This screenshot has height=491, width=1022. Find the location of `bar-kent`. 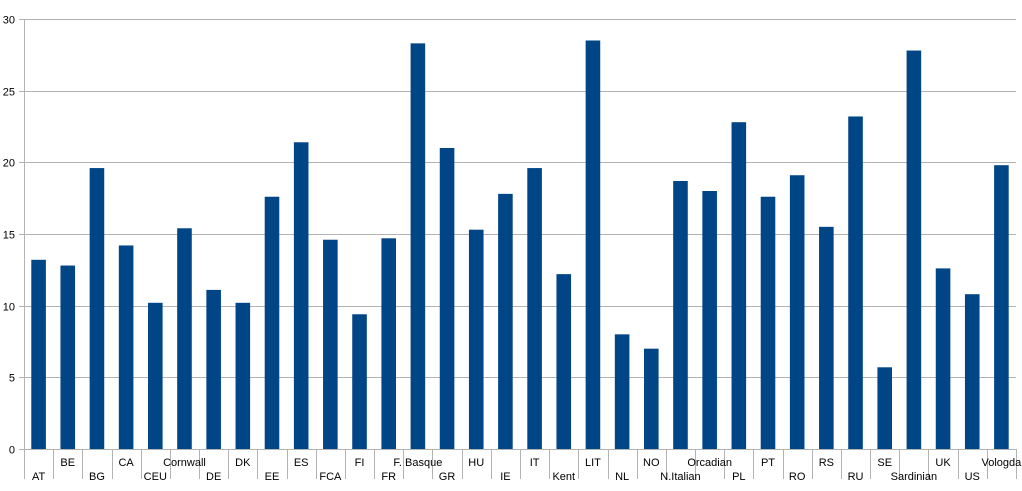

bar-kent is located at coordinates (564, 361).